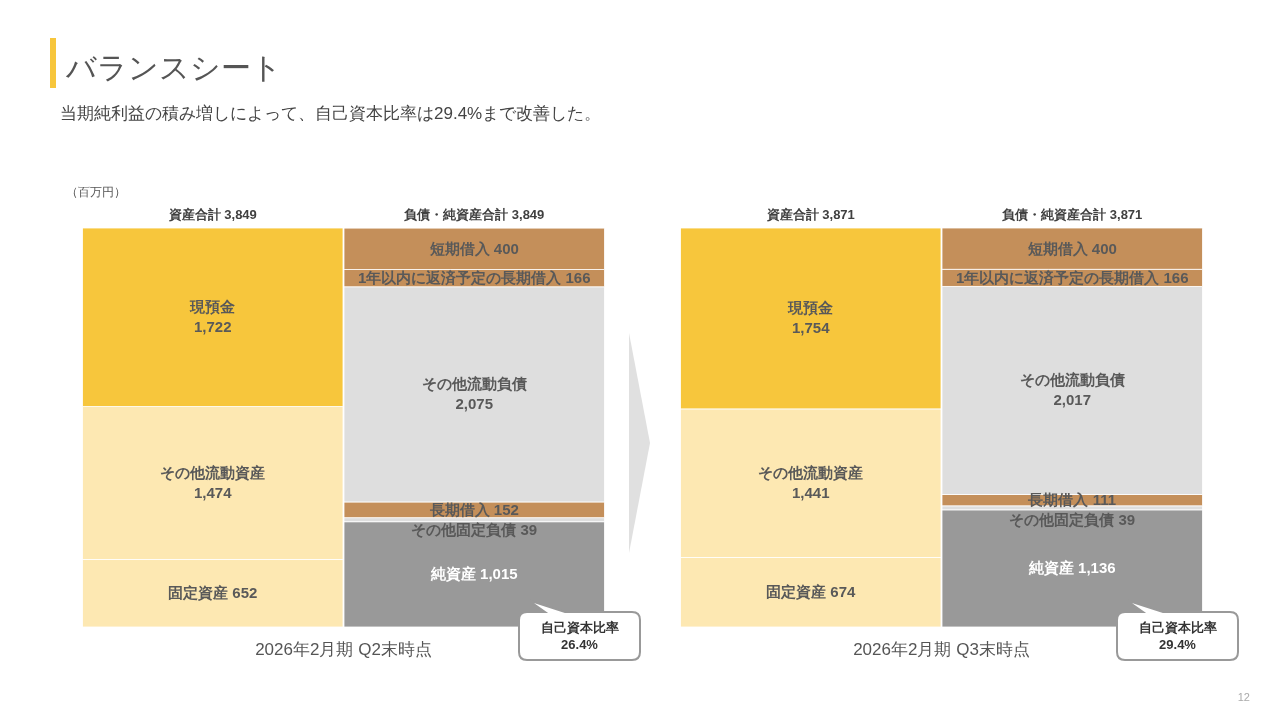  Describe the element at coordinates (1072, 400) in the screenshot. I see `data-label: 2,017` at that location.